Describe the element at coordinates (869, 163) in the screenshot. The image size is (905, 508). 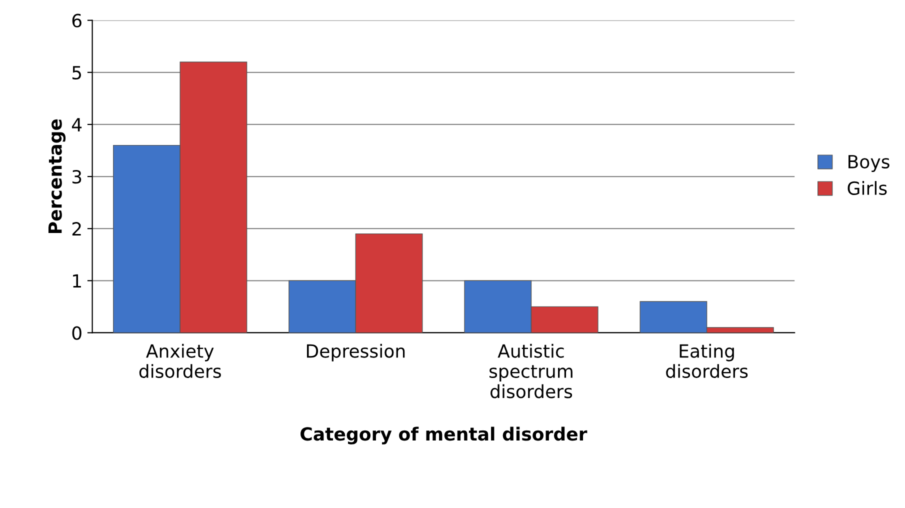
I see `legend-label: Boys` at that location.